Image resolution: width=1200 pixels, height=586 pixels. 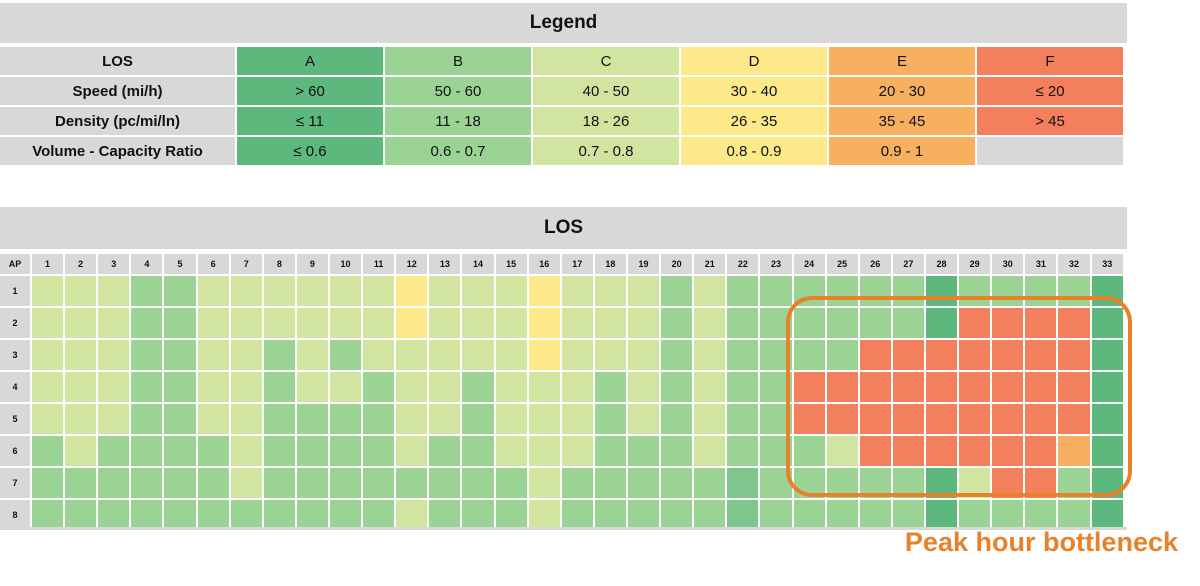 What do you see at coordinates (561, 323) in the screenshot?
I see `heatmap-row: 2` at bounding box center [561, 323].